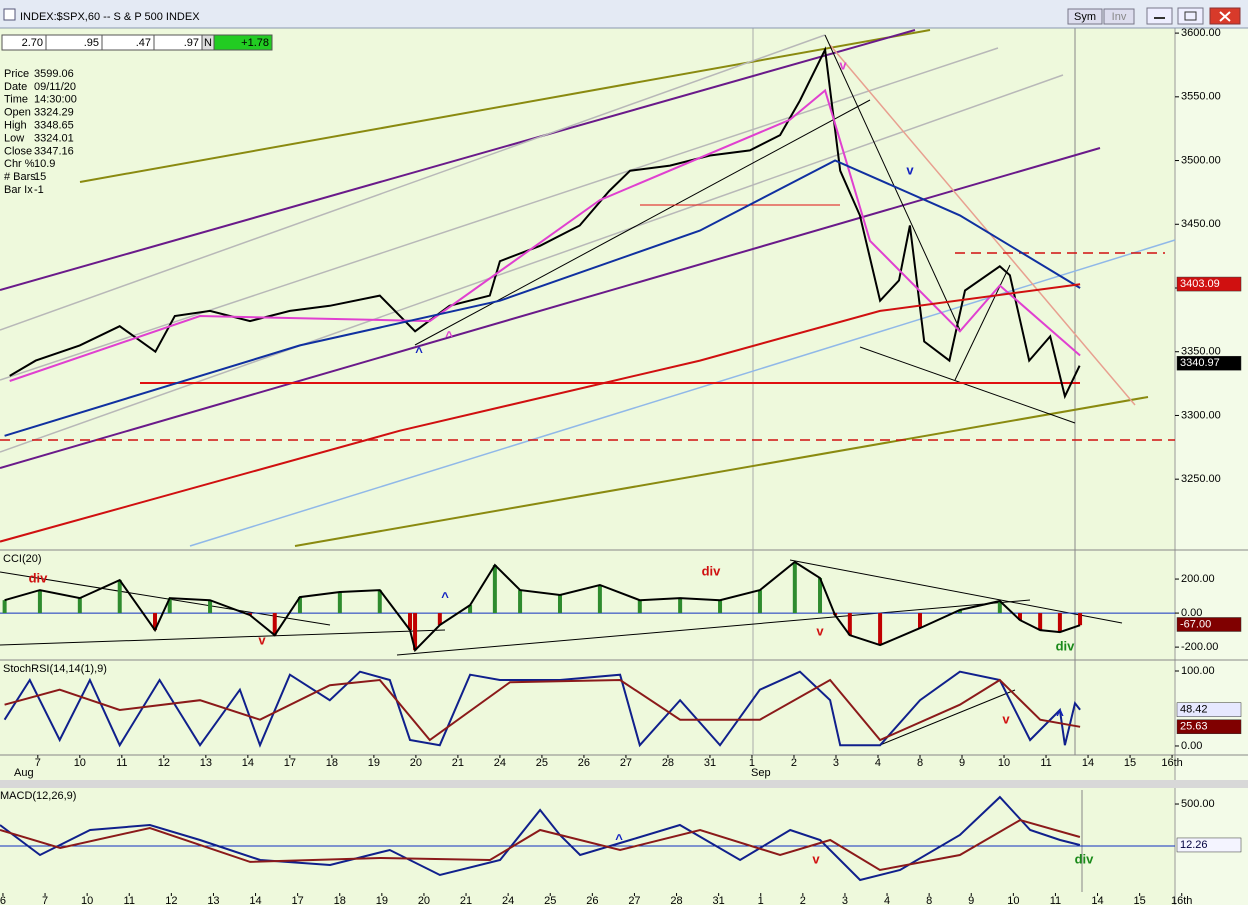 The image size is (1248, 905). I want to click on maximize-button, so click(1190, 16).